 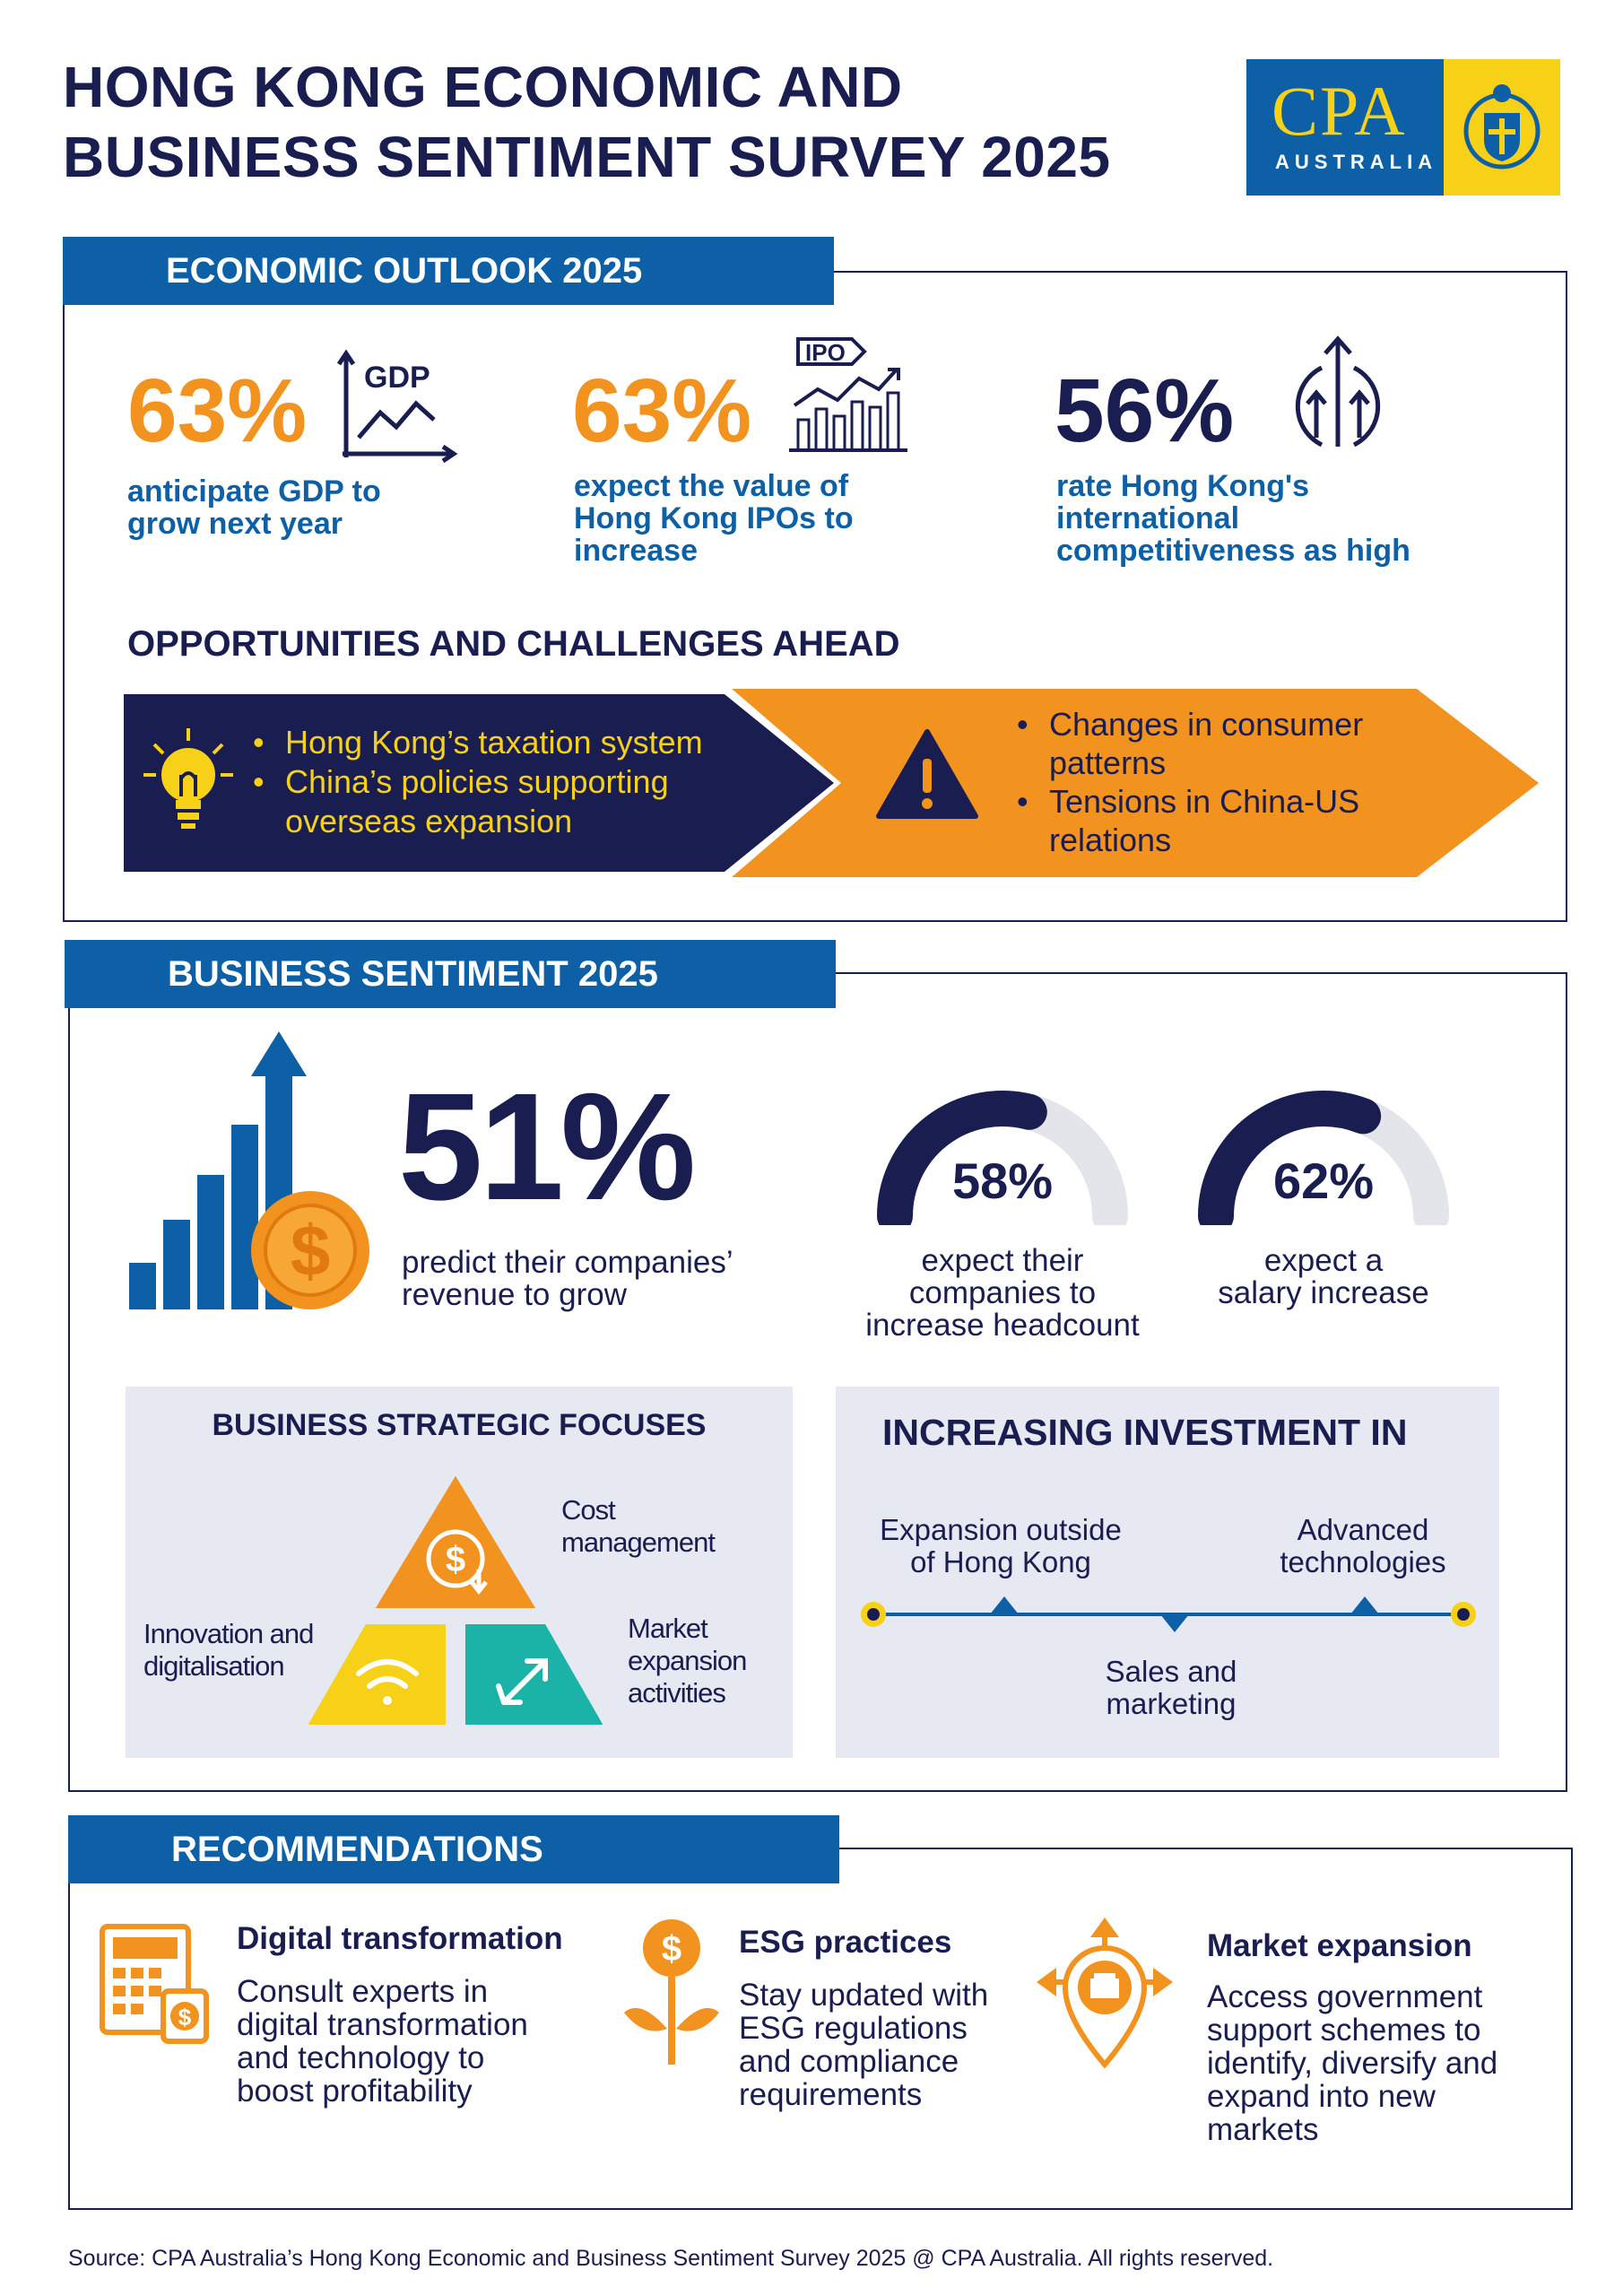 What do you see at coordinates (1339, 111) in the screenshot?
I see `logo-brand: CPA` at bounding box center [1339, 111].